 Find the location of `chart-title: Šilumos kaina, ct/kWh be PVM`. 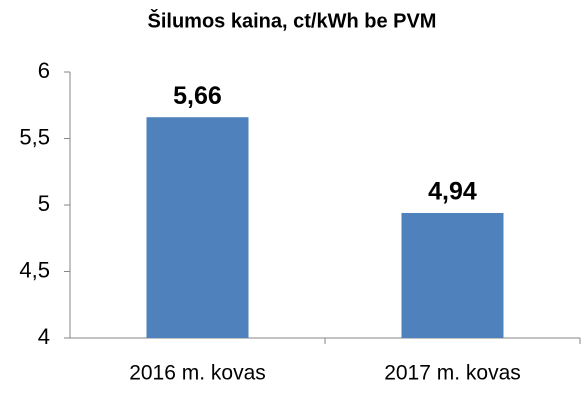

chart-title: Šilumos kaina, ct/kWh be PVM is located at coordinates (292, 20).